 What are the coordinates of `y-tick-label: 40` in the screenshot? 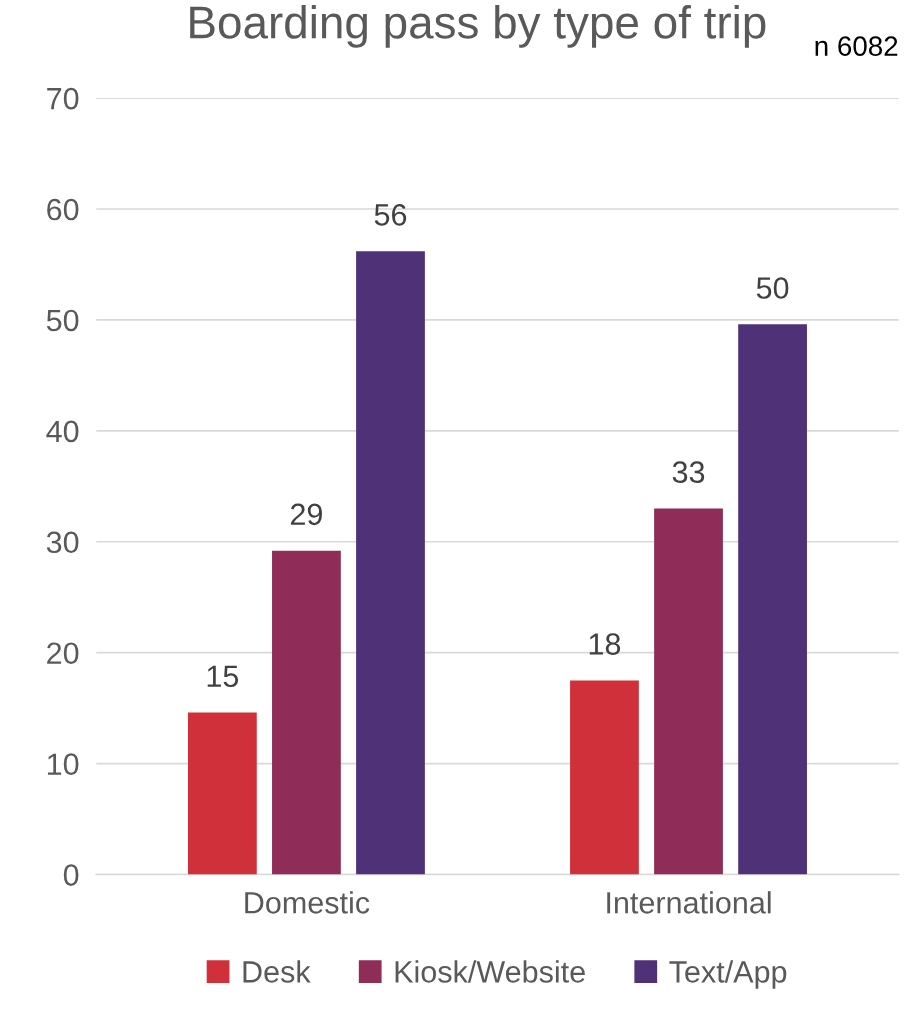 It's located at (62, 431).